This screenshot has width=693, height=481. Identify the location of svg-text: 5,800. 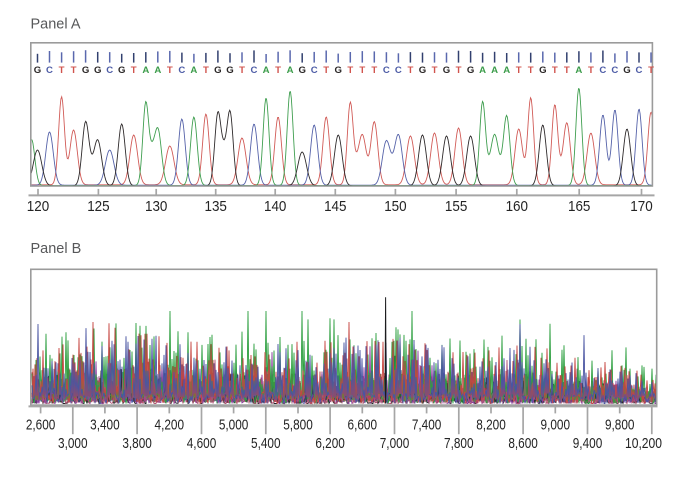
(298, 425).